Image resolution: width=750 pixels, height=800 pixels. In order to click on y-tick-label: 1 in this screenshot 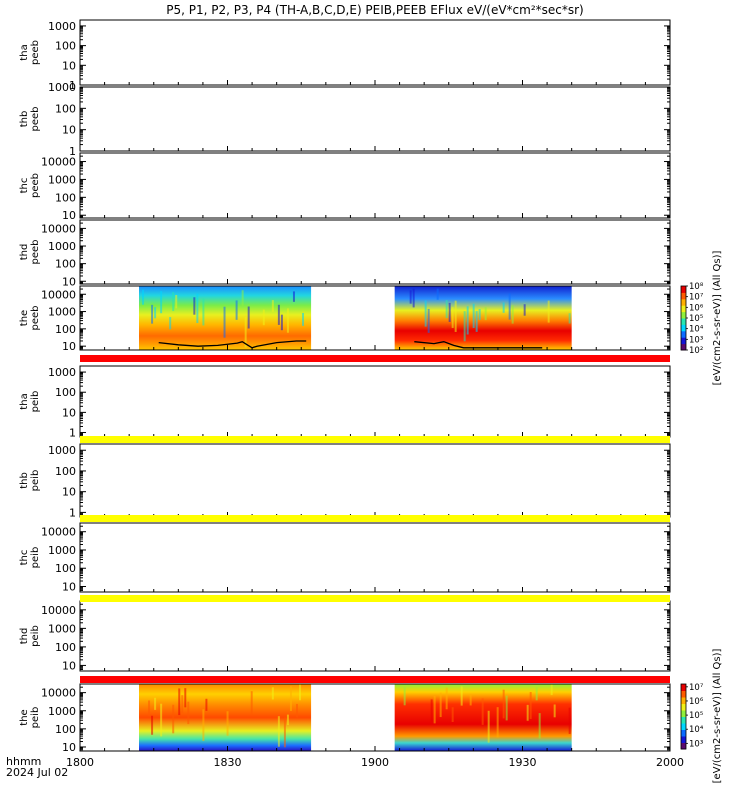, I will do `click(72, 512)`.